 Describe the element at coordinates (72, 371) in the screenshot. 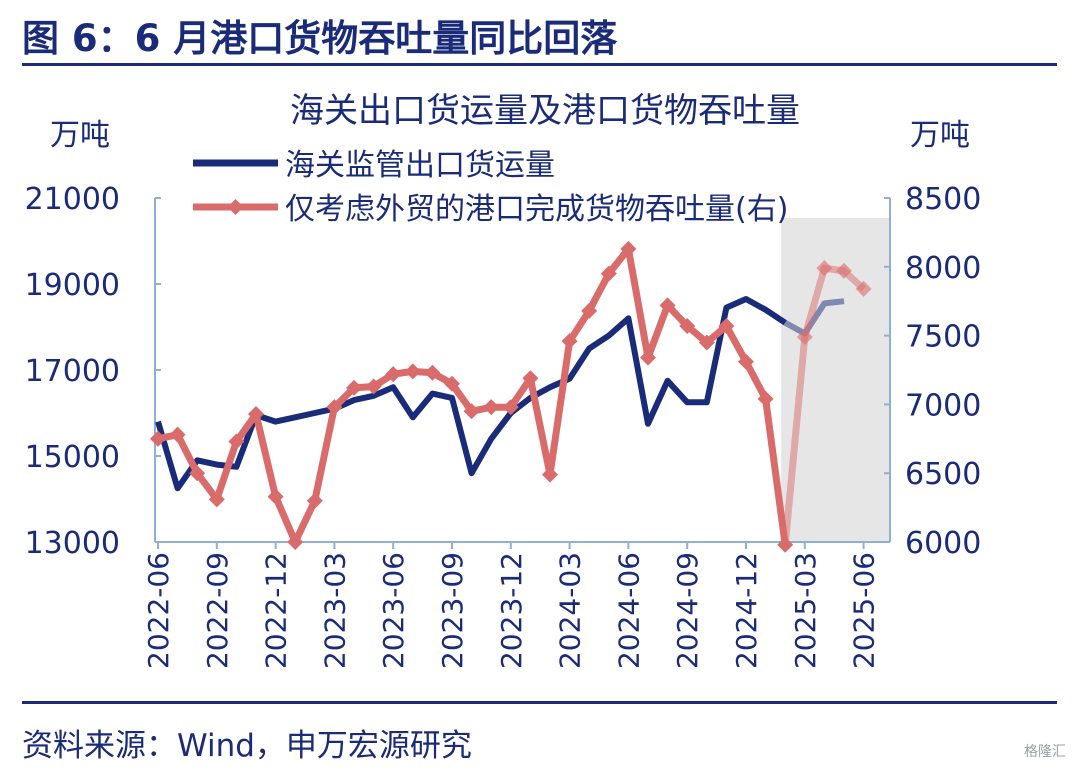

I see `left-tick-label: 17000` at that location.